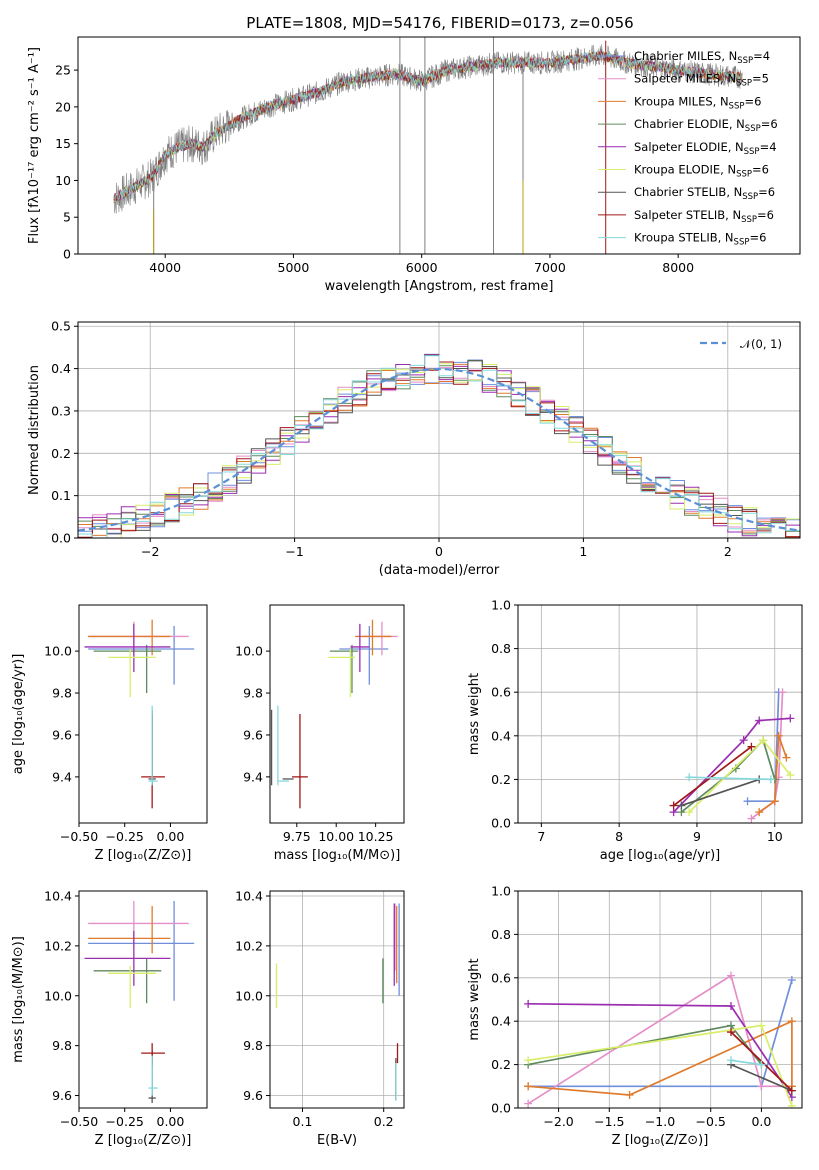 This screenshot has height=1170, width=819. I want to click on x-tick-label: 1, so click(583, 551).